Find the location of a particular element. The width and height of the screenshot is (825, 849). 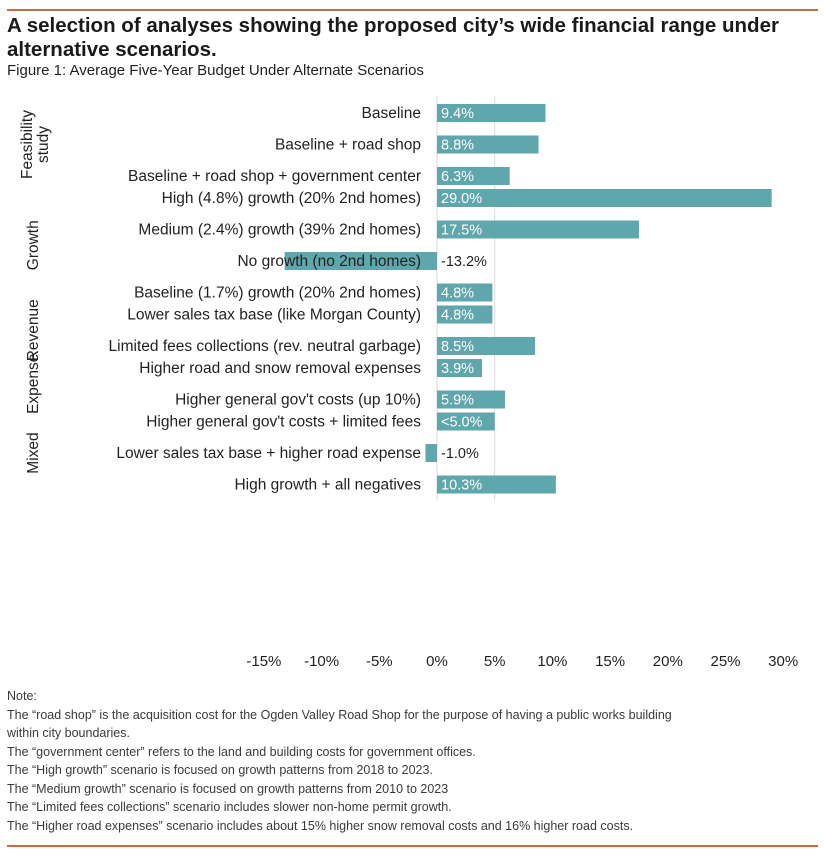

group-label: Revenue is located at coordinates (33, 330).